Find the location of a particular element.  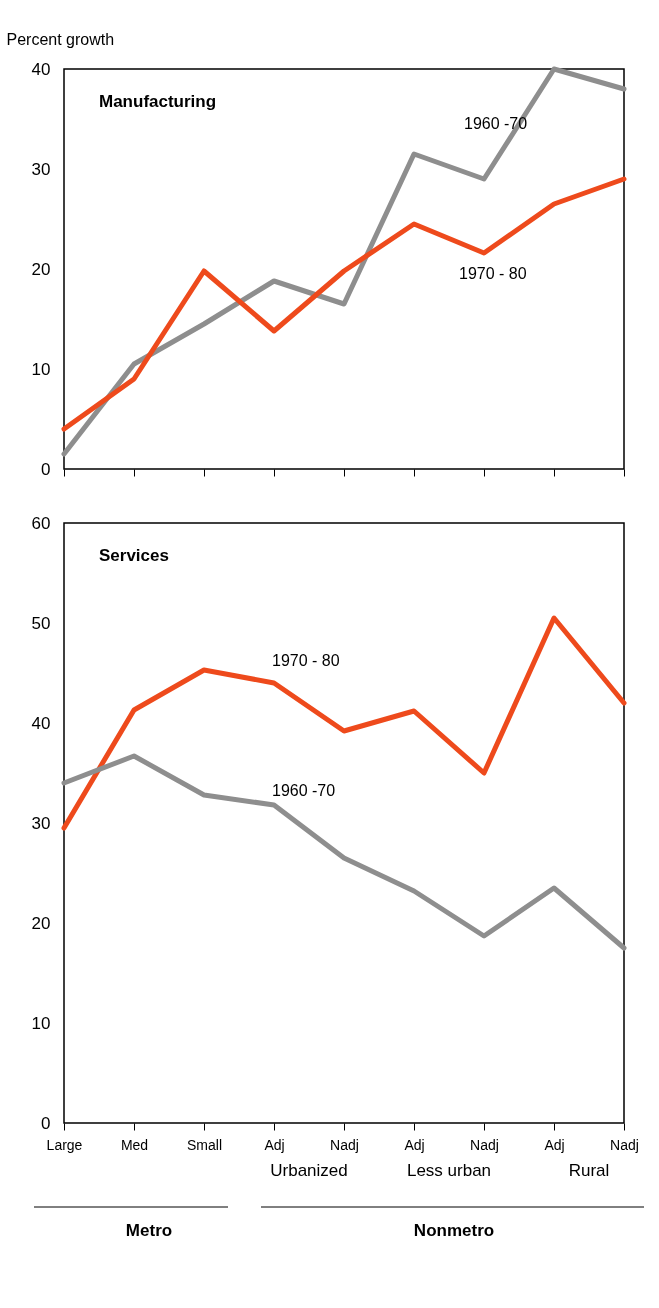

text: Less urban is located at coordinates (449, 1170).